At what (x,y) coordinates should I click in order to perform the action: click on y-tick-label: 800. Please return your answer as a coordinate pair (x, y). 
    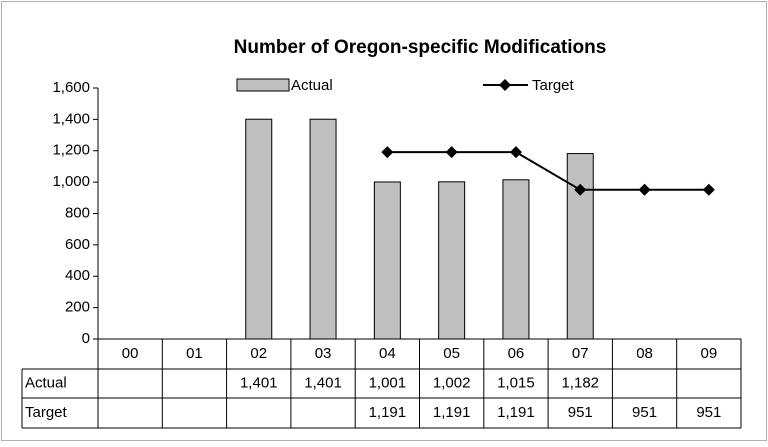
    Looking at the image, I should click on (77, 212).